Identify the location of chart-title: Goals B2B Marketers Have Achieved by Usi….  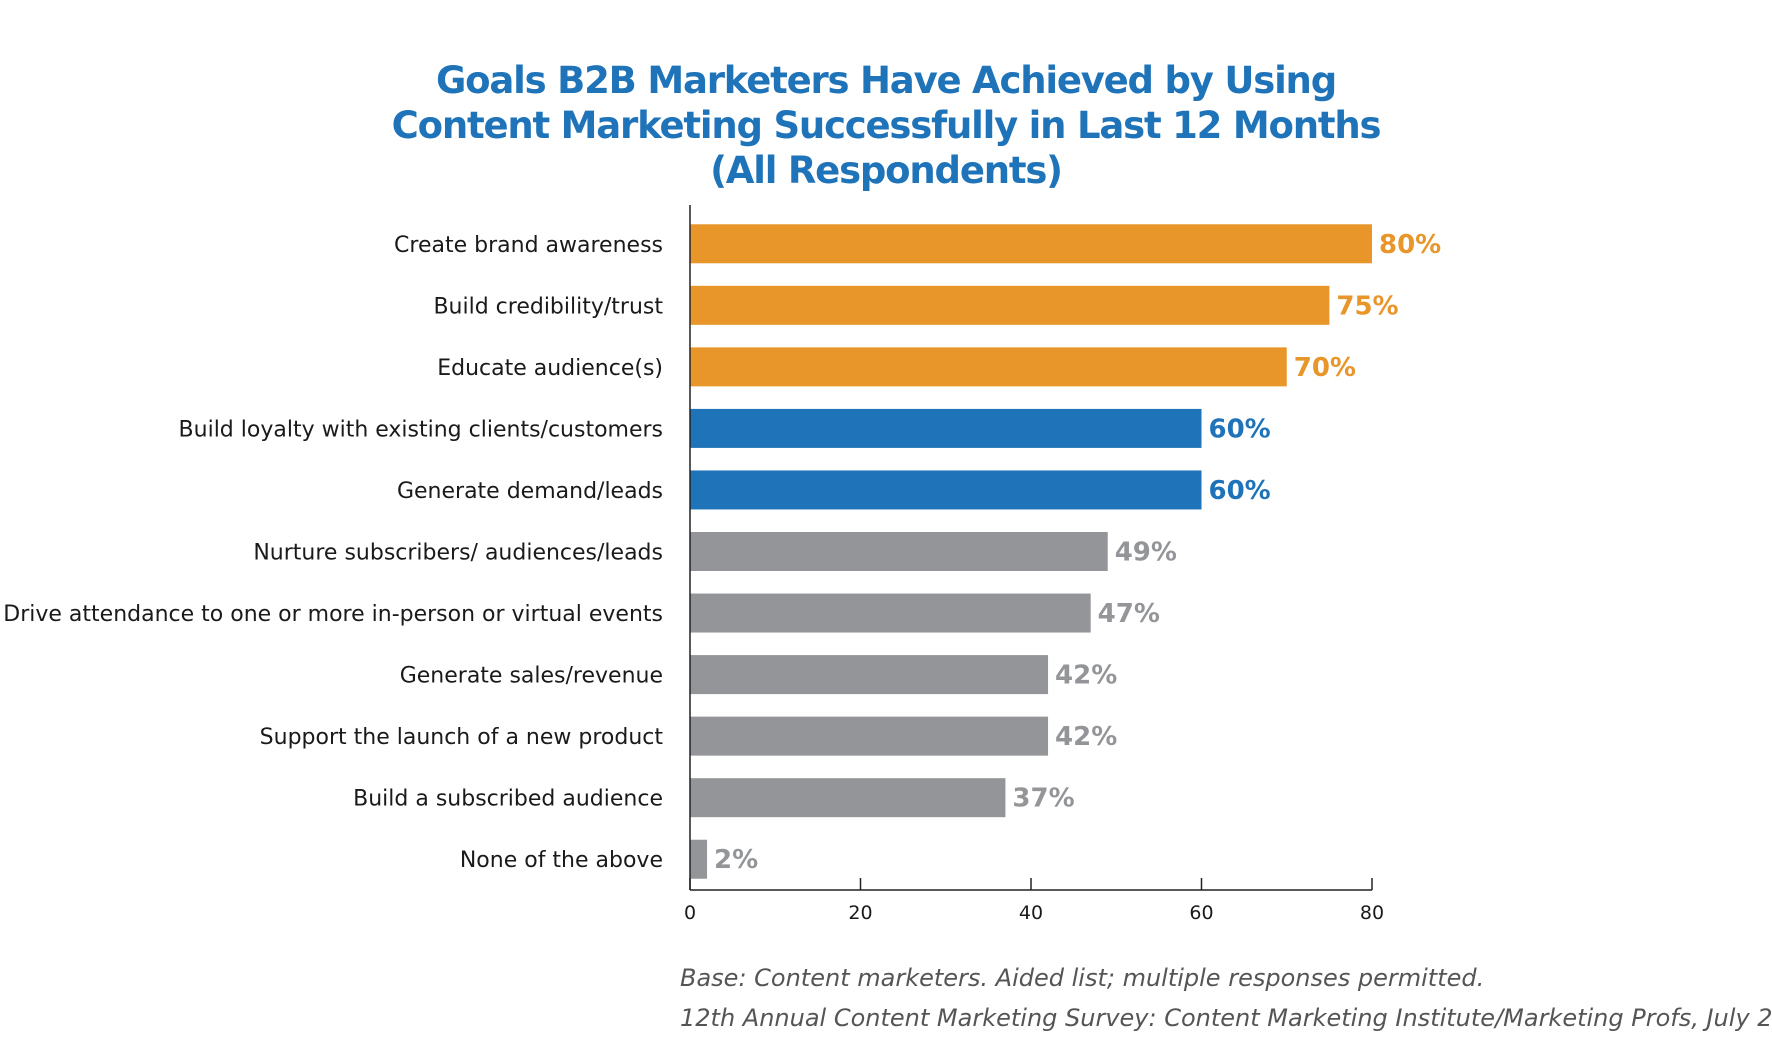
(886, 125).